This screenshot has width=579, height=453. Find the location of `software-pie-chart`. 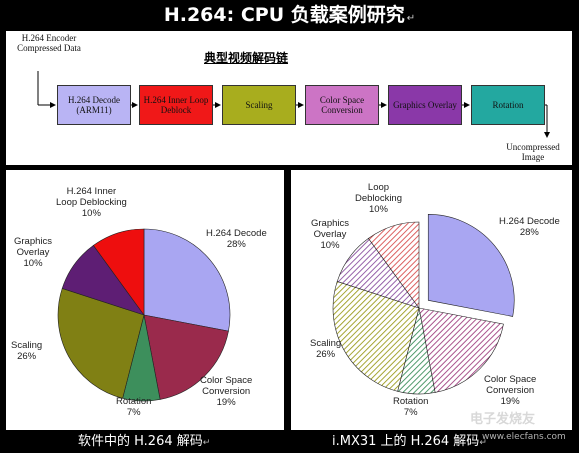

software-pie-chart is located at coordinates (144, 315).